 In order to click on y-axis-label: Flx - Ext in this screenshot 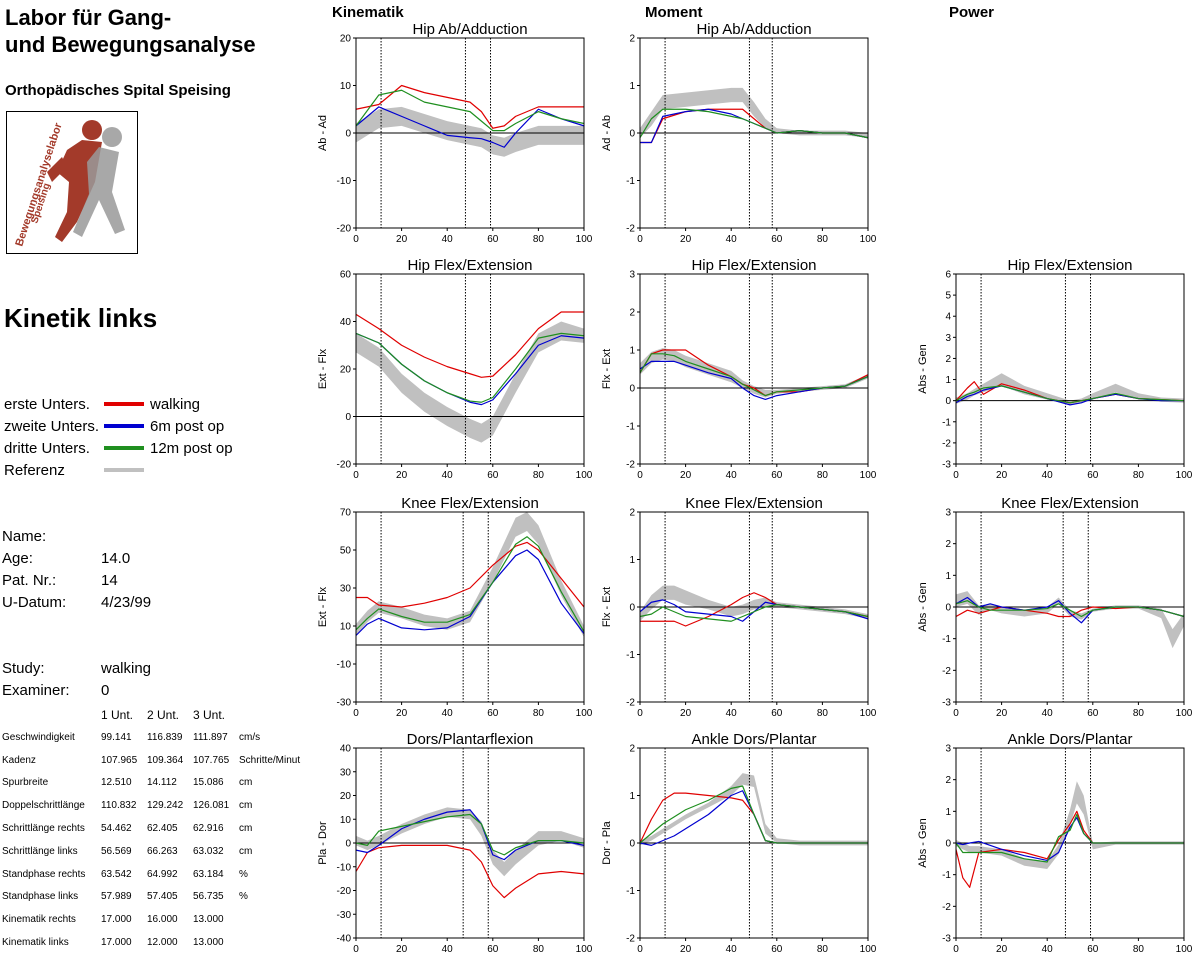, I will do `click(607, 607)`.